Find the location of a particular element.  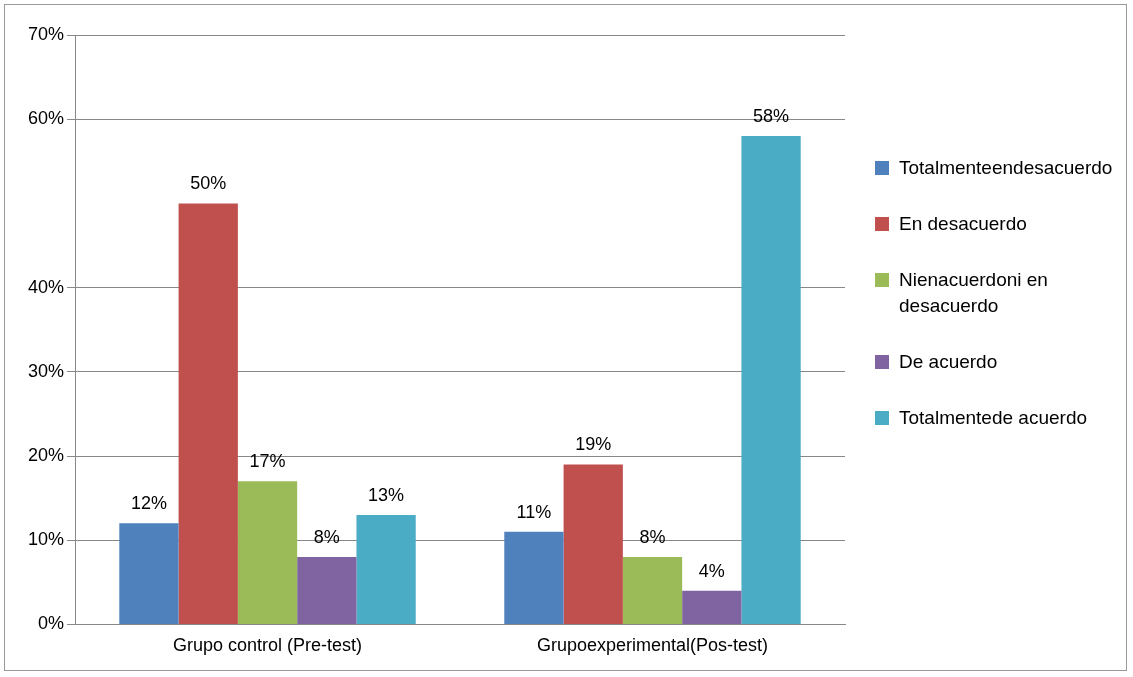

data-label: 12% is located at coordinates (148, 503).